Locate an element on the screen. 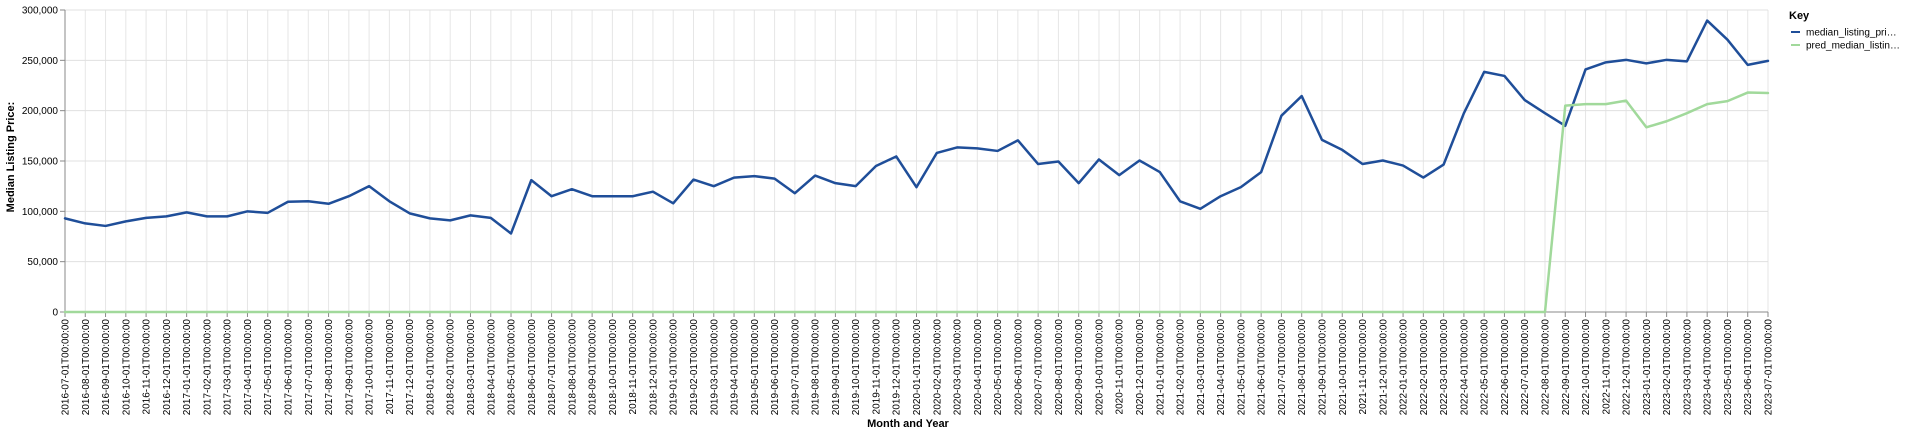 This screenshot has width=1920, height=434. x-tick-label: 2023-07-01T00:00:00 is located at coordinates (1769, 367).